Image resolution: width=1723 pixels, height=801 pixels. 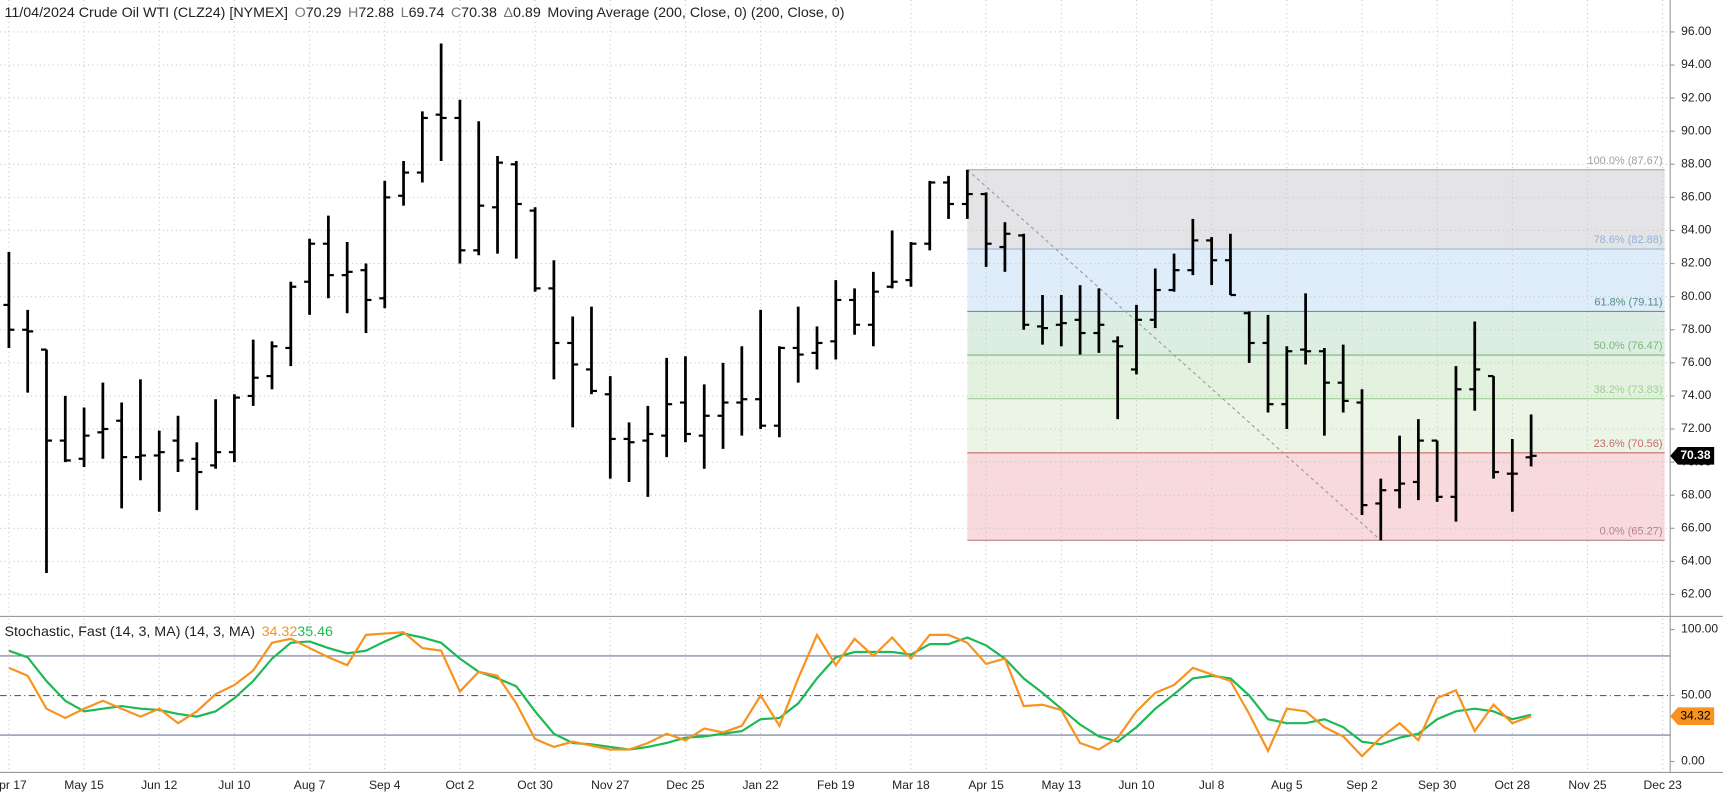 I want to click on y-tick-label: 74.00, so click(x=1696, y=395).